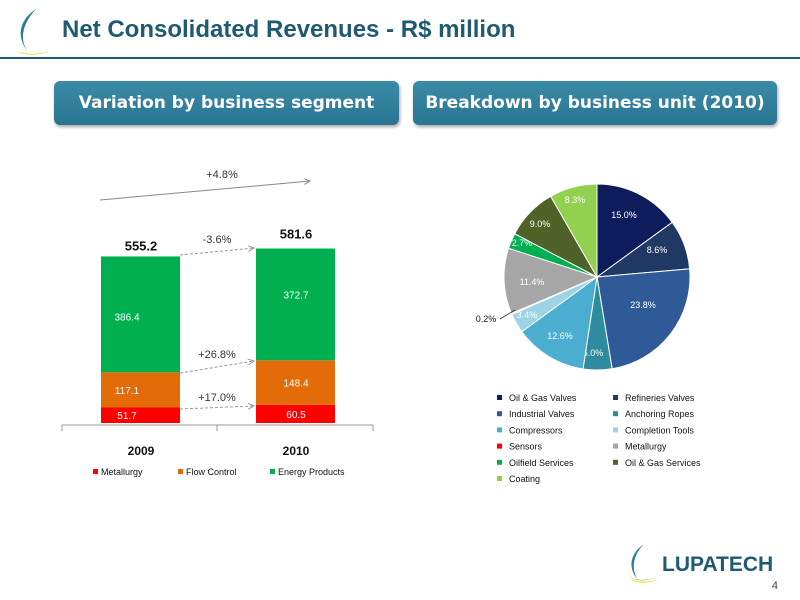 This screenshot has width=800, height=600. I want to click on pie-slice-industrial-valves, so click(643, 319).